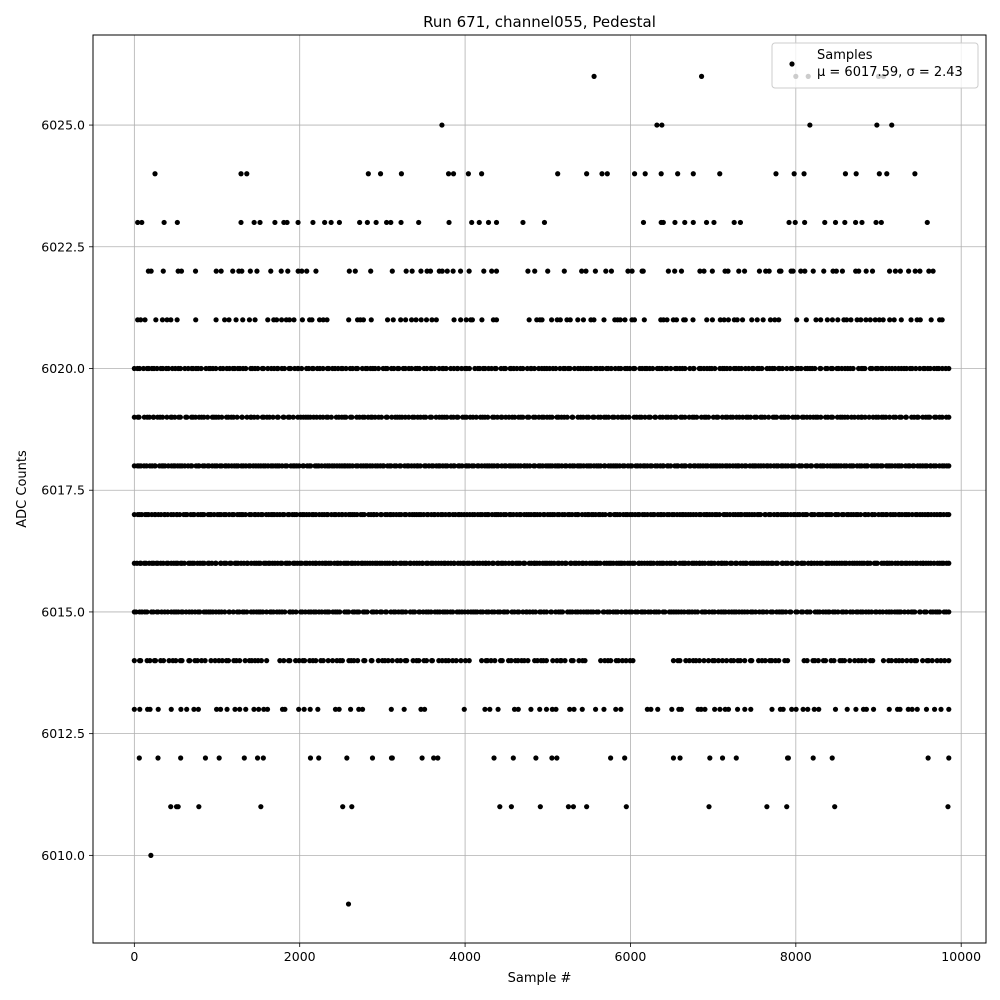  I want to click on x-tick-label: 10000, so click(961, 956).